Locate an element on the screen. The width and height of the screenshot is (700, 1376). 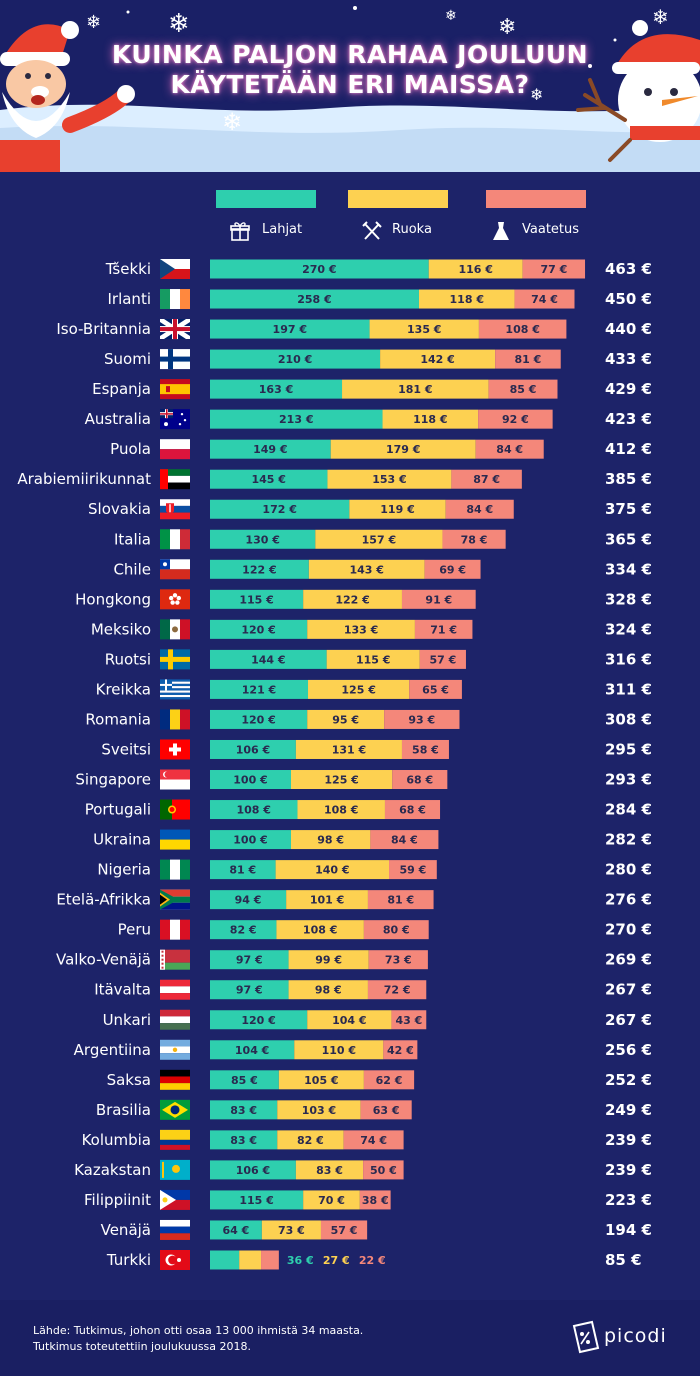
value-label: 121 € is located at coordinates (259, 689).